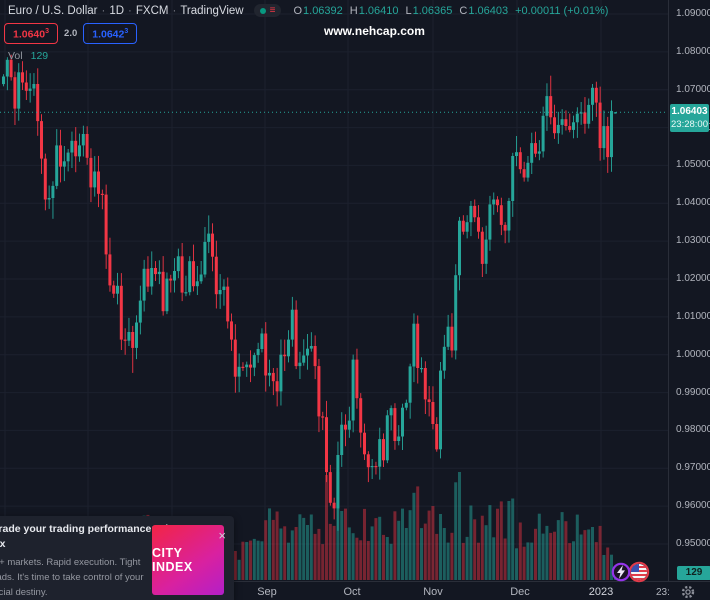 The image size is (710, 600). What do you see at coordinates (693, 13) in the screenshot?
I see `price-axis-label: 1.09000` at bounding box center [693, 13].